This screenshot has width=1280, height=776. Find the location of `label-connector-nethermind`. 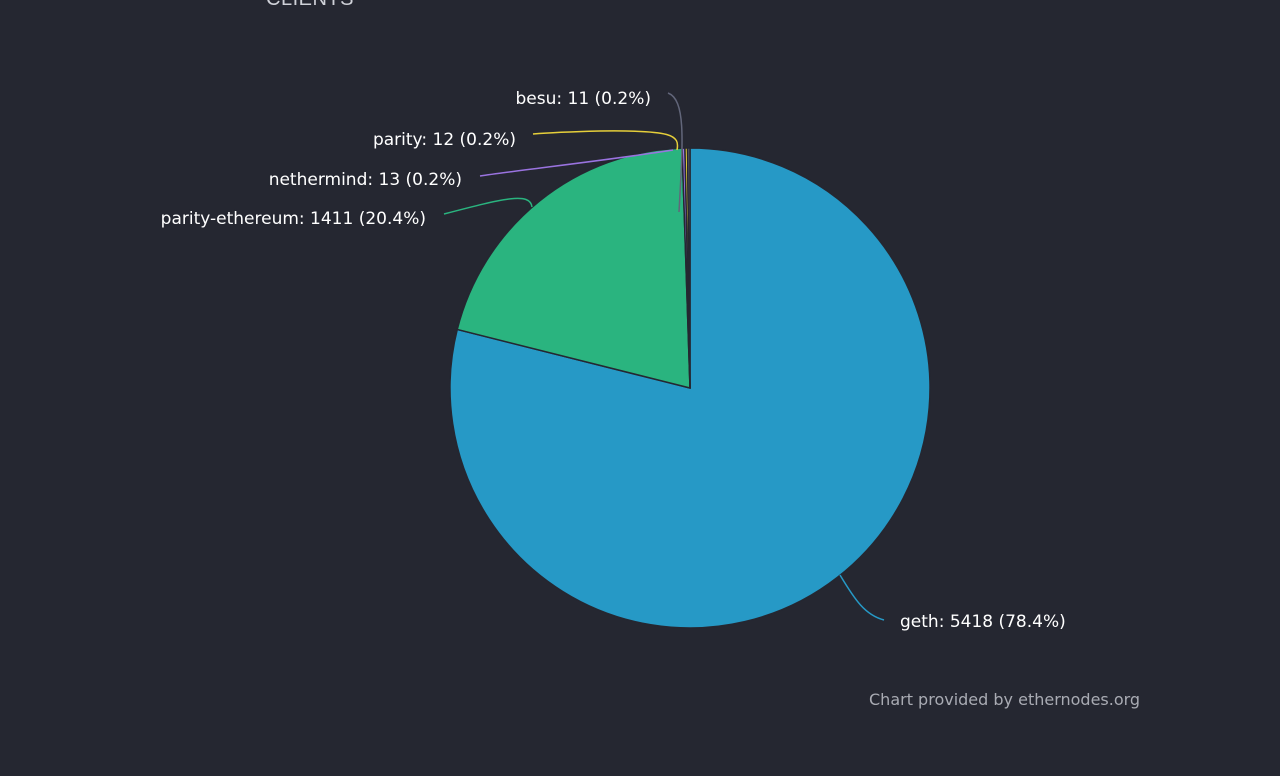

label-connector-nethermind is located at coordinates (576, 163).